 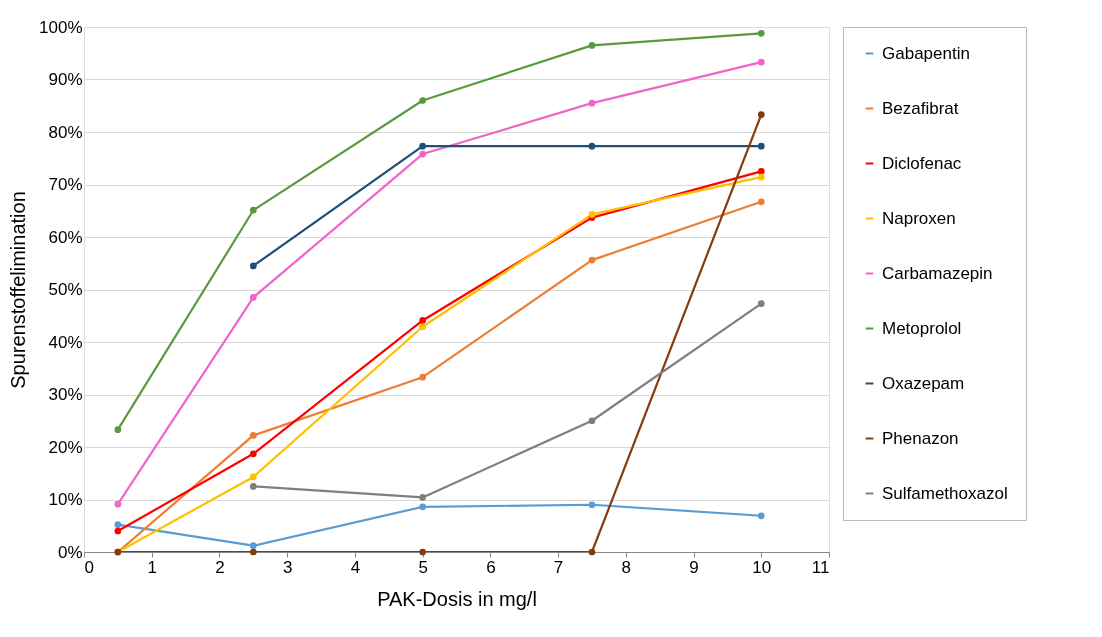 I want to click on legend-label: Metoprolol, so click(x=922, y=328).